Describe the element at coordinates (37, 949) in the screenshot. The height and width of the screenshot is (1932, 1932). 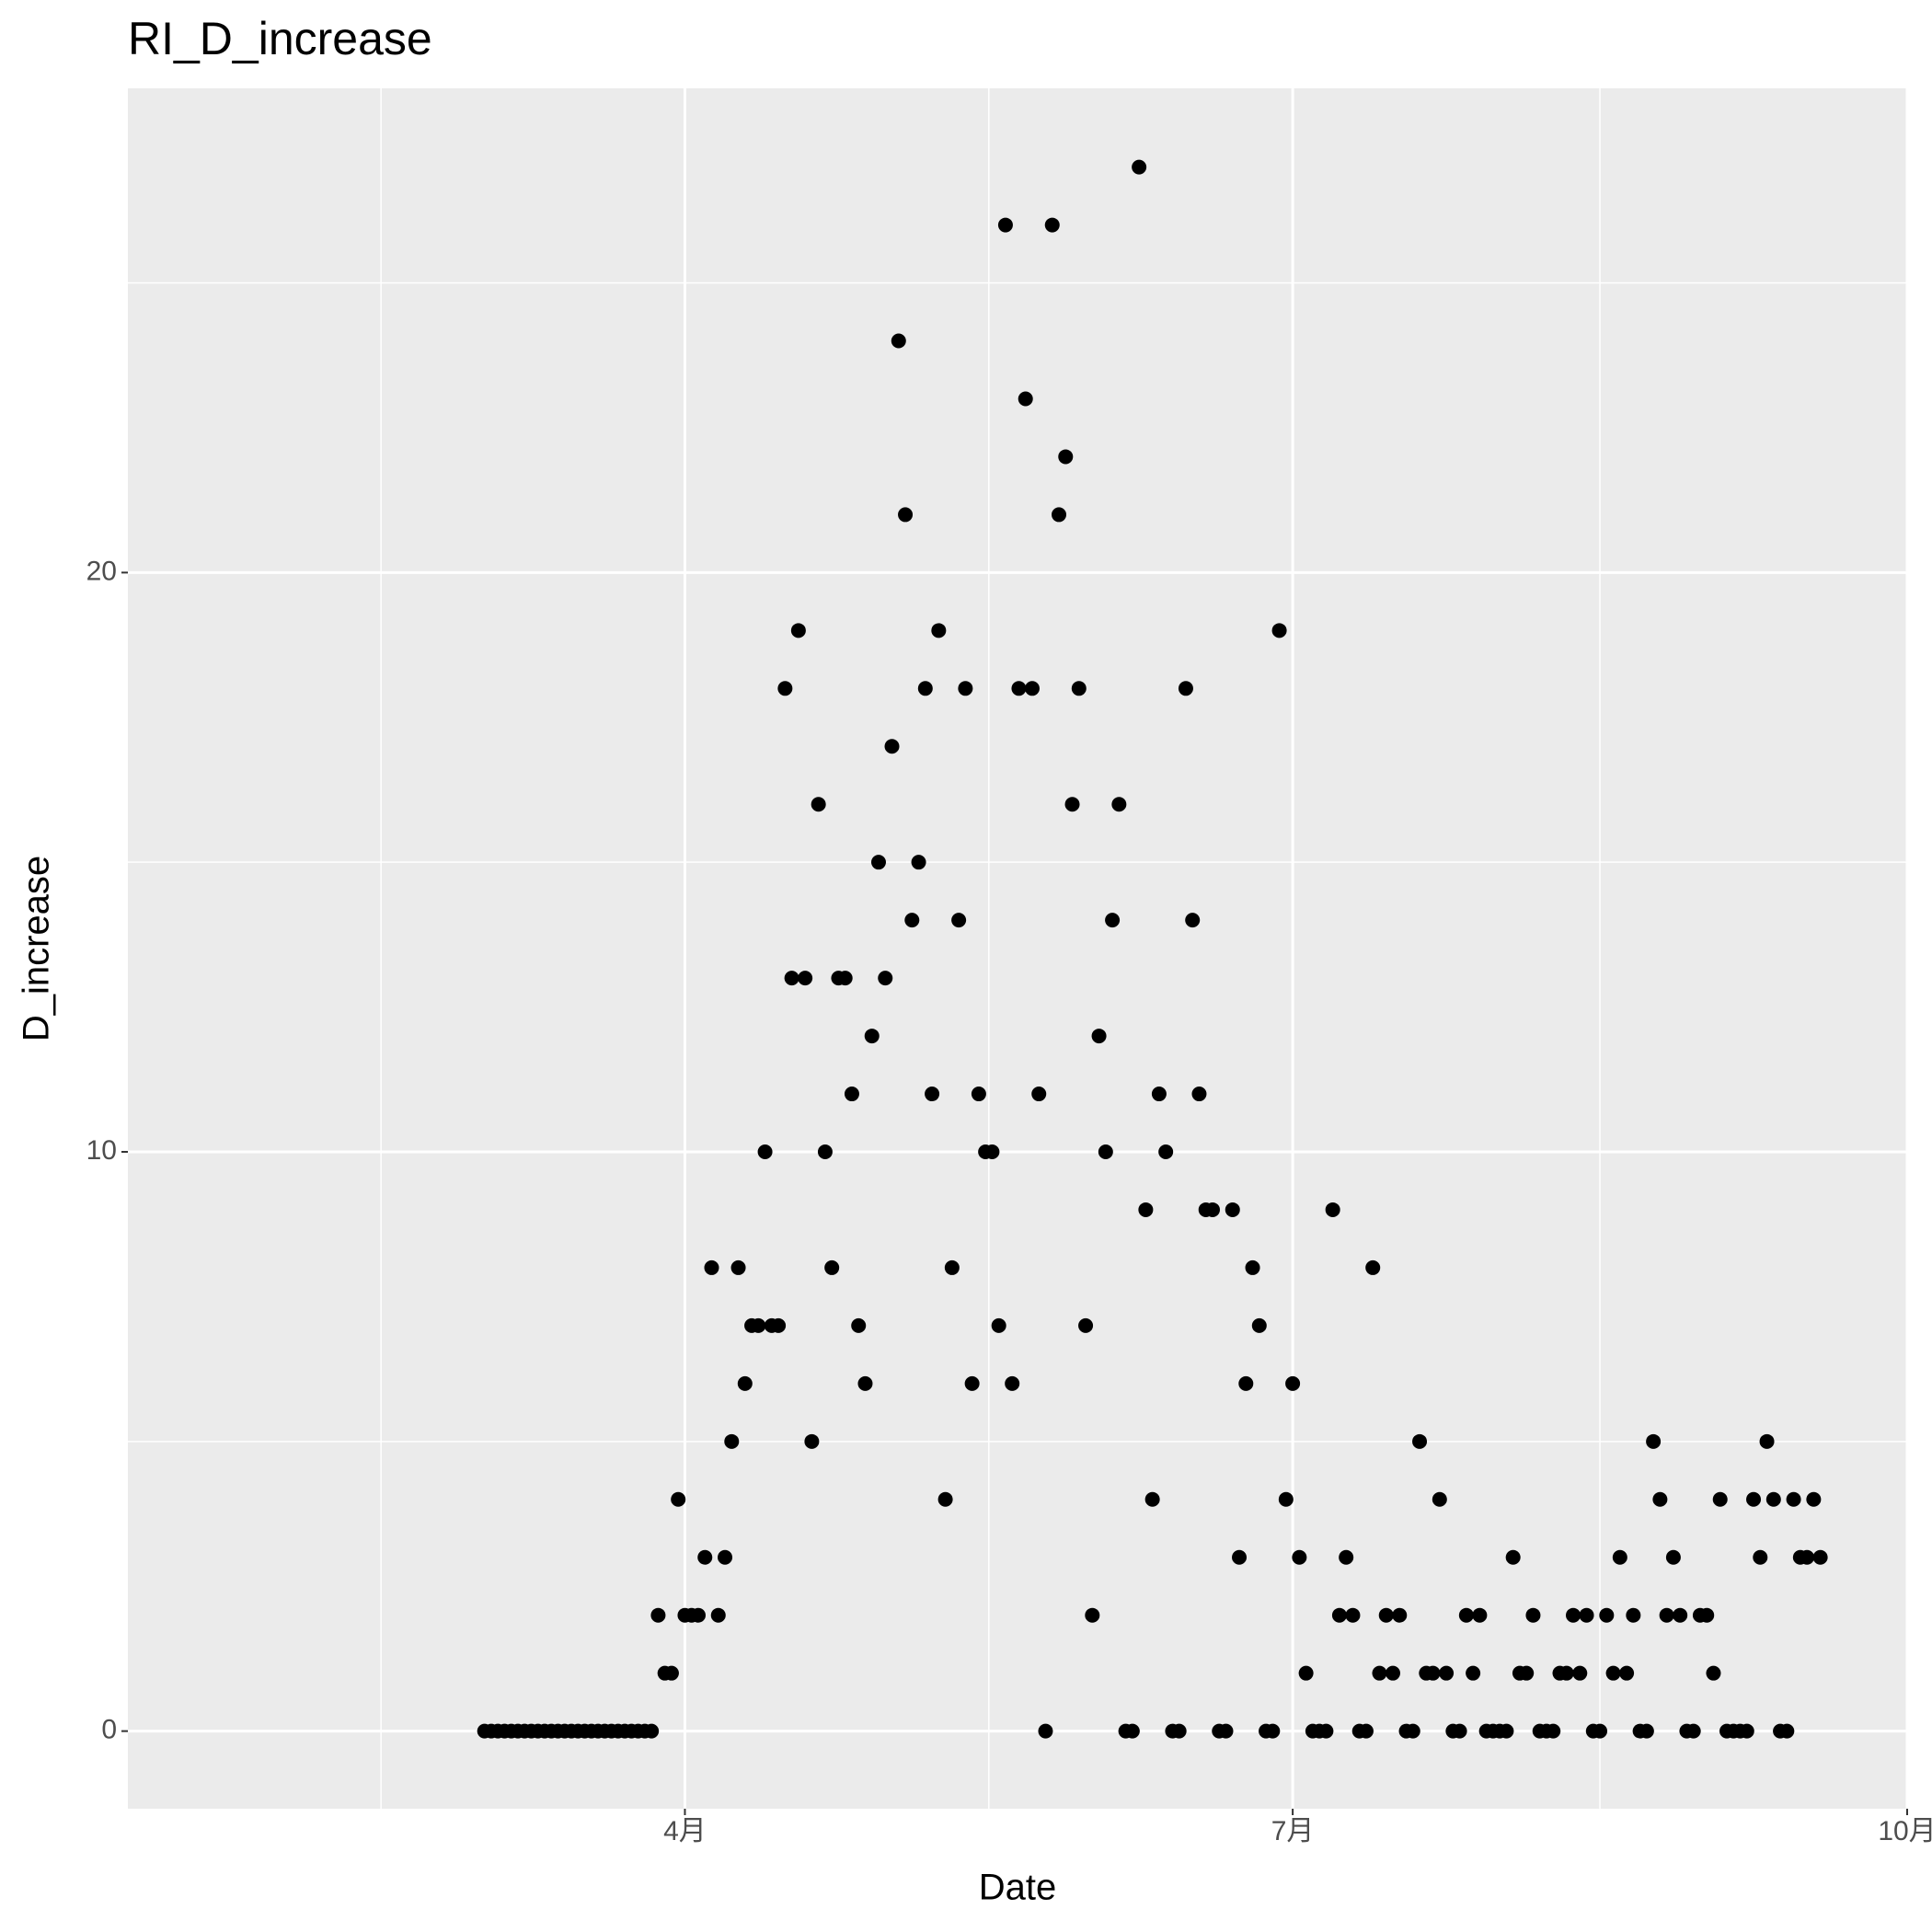
I see `y-axis-title: D_increase` at that location.